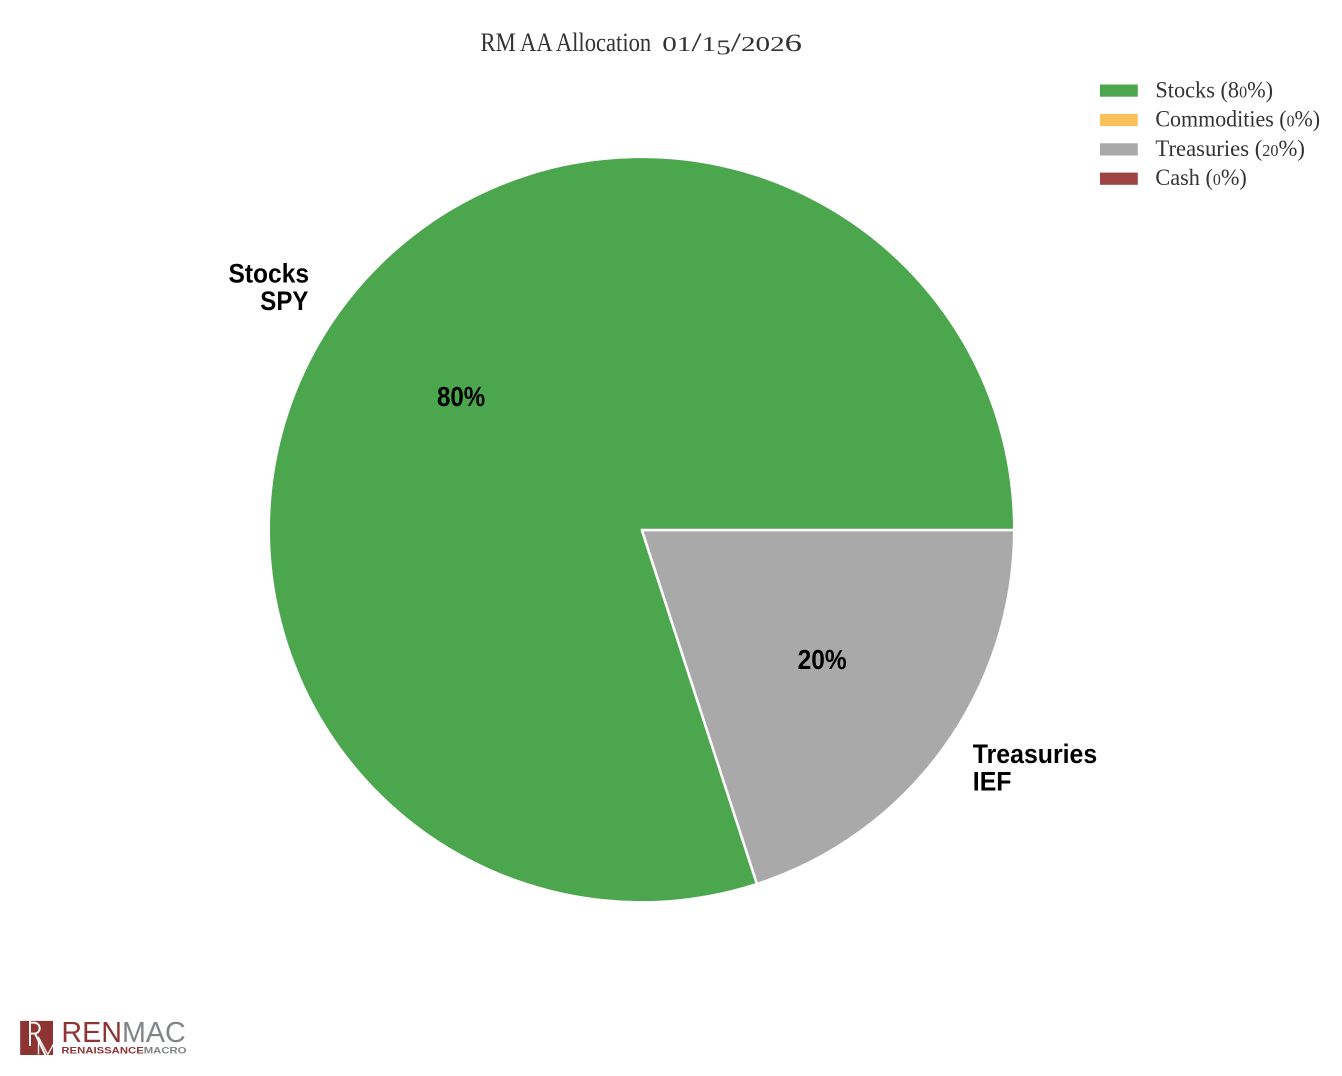 This screenshot has width=1342, height=1076. I want to click on svg-text: Stocks (80%), so click(1214, 90).